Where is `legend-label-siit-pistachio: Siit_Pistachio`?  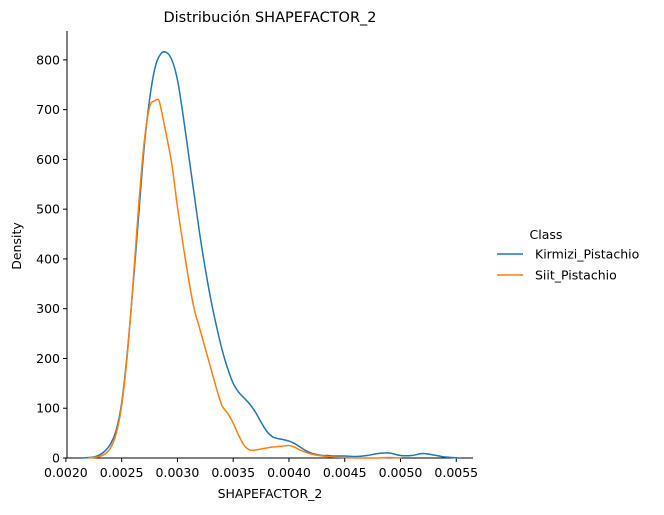 legend-label-siit-pistachio: Siit_Pistachio is located at coordinates (576, 275).